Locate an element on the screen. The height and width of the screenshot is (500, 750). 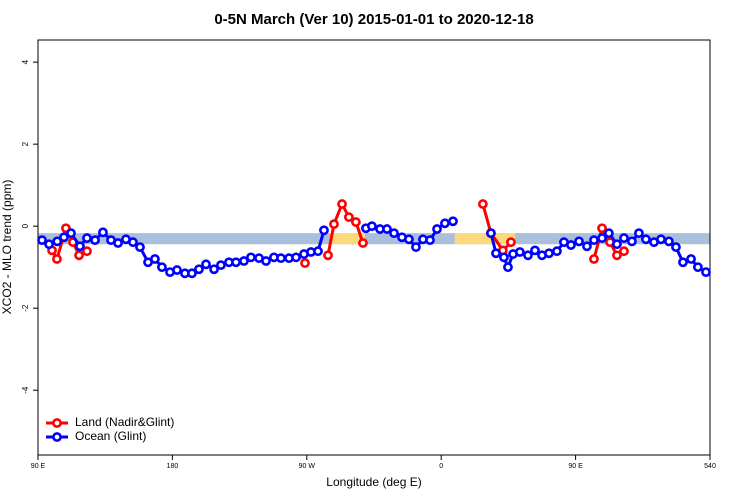
x-tick-label: 90 W is located at coordinates (307, 466).